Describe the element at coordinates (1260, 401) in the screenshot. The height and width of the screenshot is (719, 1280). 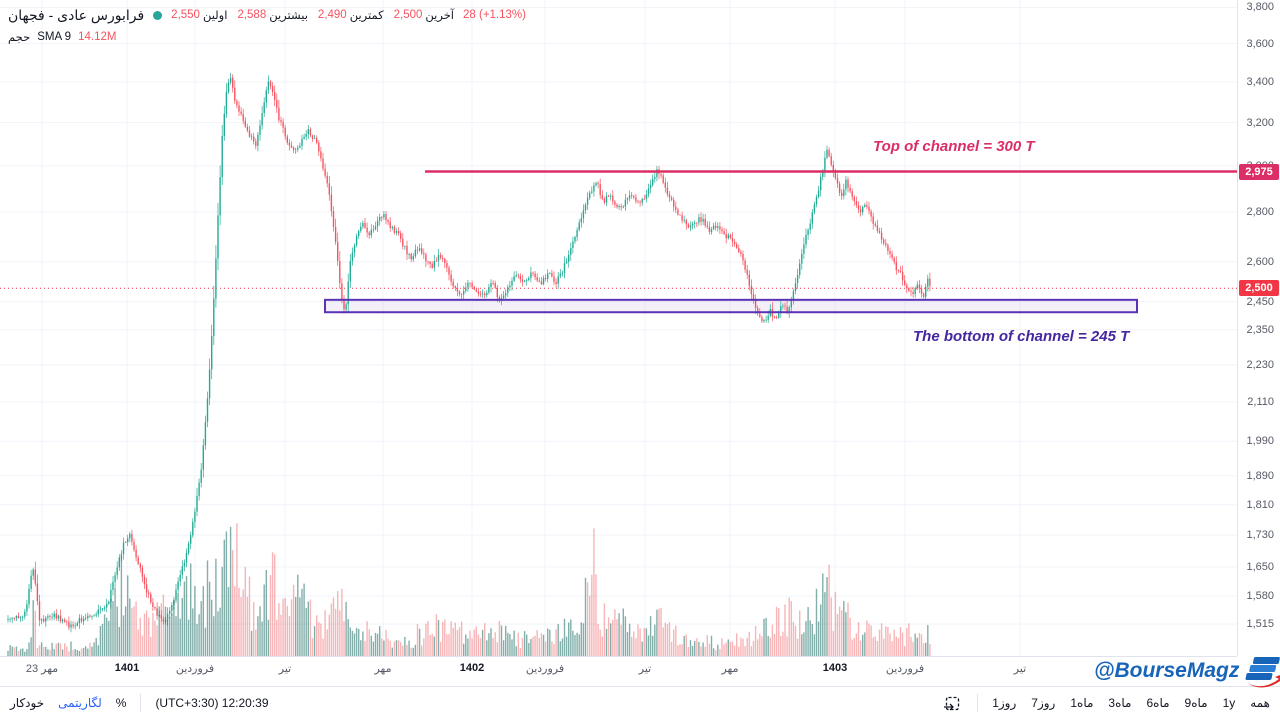
I see `price-tick: 2,110` at that location.